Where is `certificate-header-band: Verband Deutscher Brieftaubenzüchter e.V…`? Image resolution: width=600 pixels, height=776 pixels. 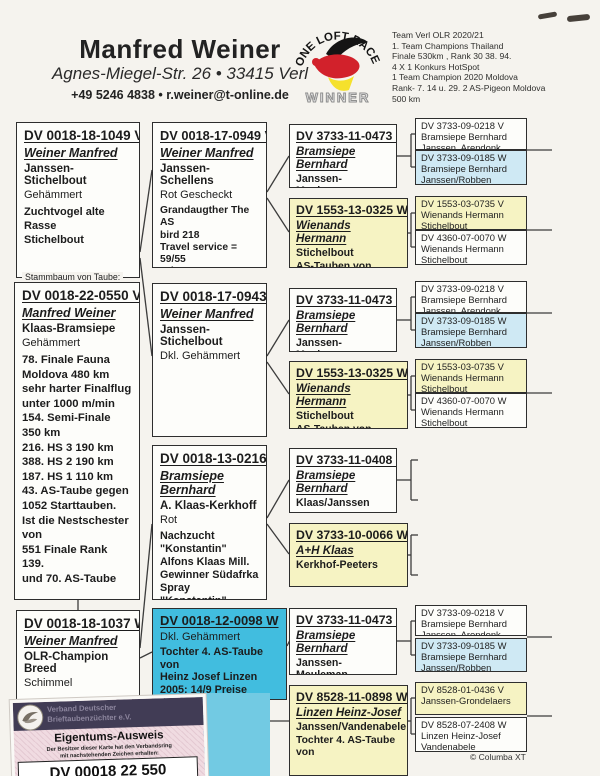
certificate-header-band: Verband Deutscher Brieftaubenzüchter e.V… is located at coordinates (108, 714).